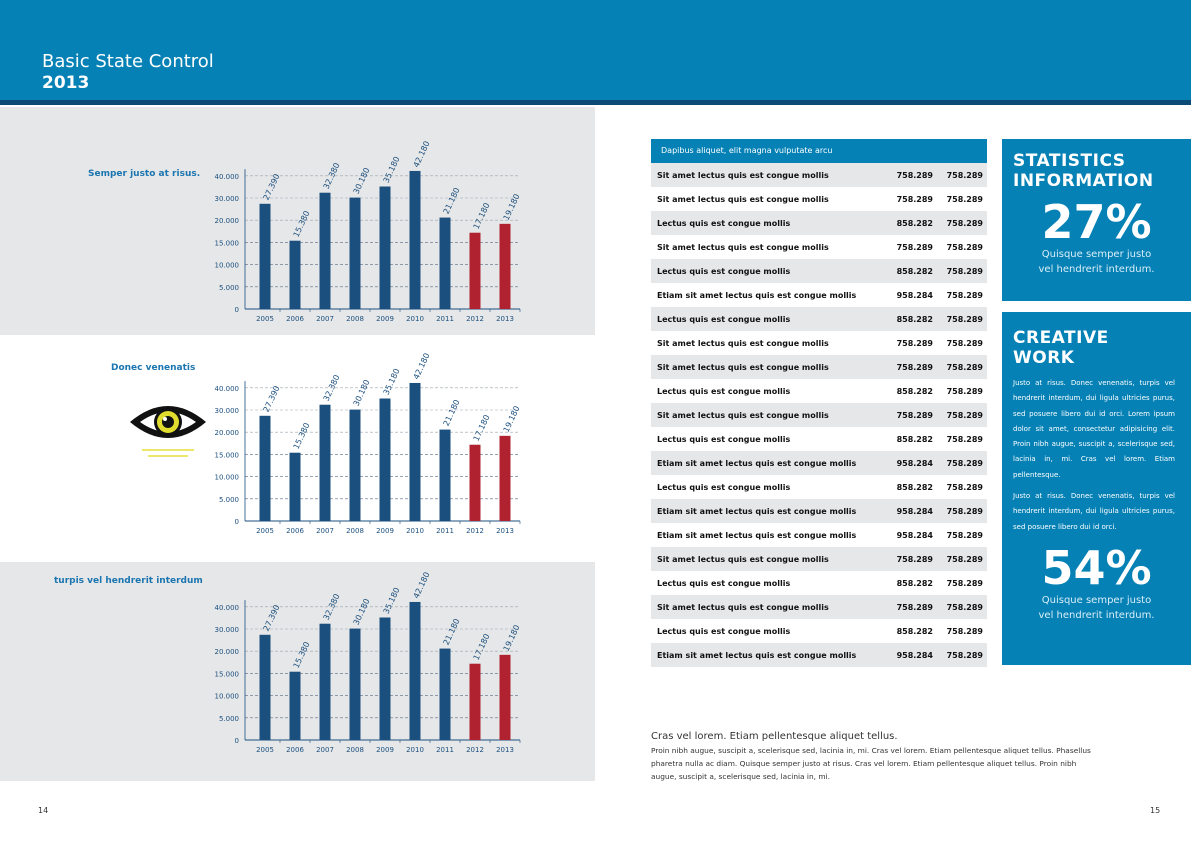 This screenshot has width=1191, height=842. What do you see at coordinates (505, 697) in the screenshot?
I see `bar-2013` at bounding box center [505, 697].